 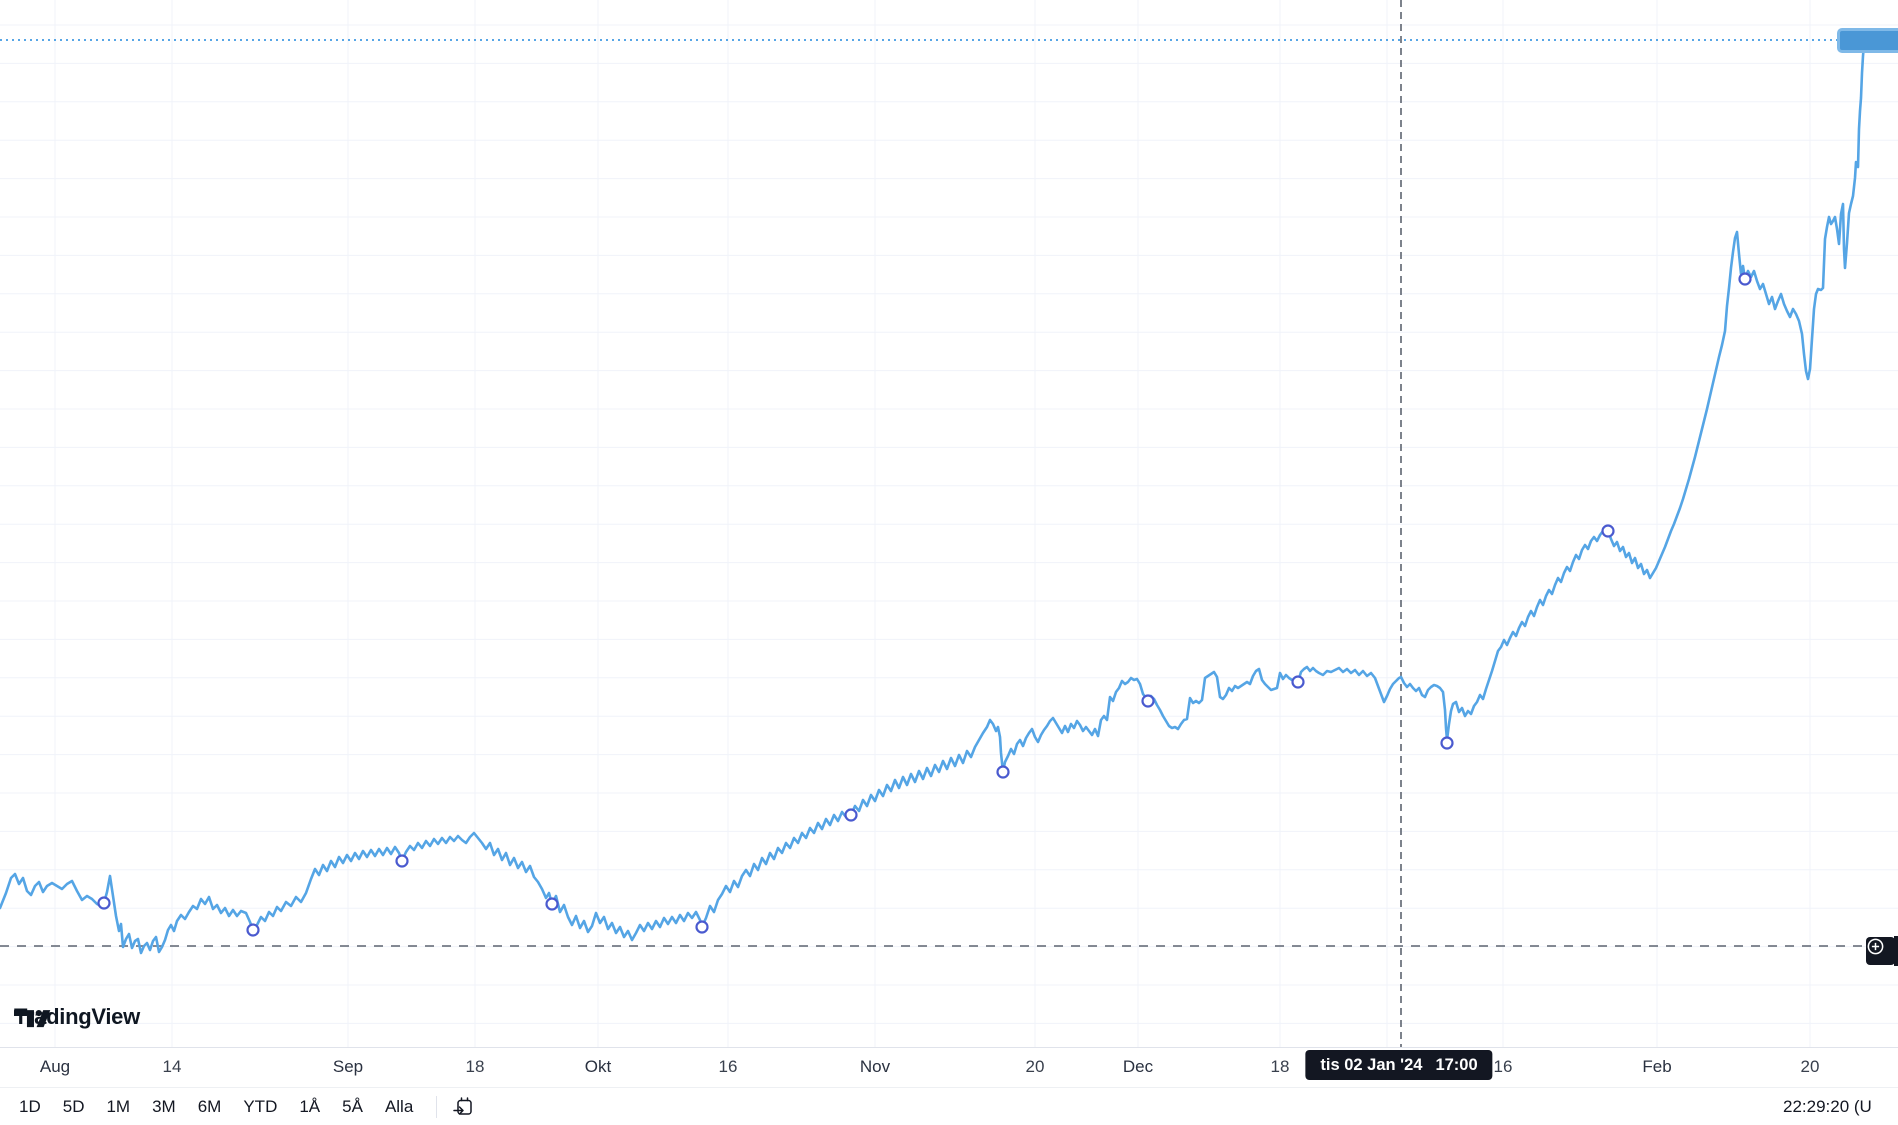 What do you see at coordinates (260, 1107) in the screenshot?
I see `range-button-ytd: YTD` at bounding box center [260, 1107].